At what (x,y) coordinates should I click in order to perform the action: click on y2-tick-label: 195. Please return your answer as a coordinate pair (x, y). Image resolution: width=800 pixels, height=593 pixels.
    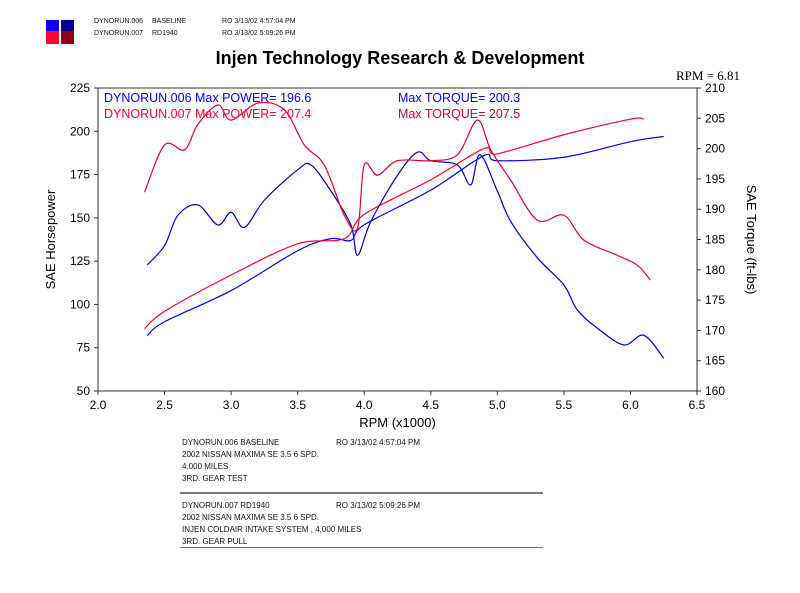
    Looking at the image, I should click on (715, 179).